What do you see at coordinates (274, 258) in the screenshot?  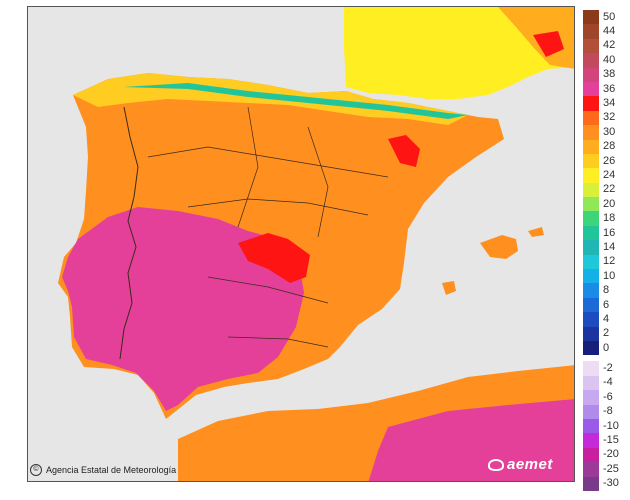 I see `central-peak-region` at bounding box center [274, 258].